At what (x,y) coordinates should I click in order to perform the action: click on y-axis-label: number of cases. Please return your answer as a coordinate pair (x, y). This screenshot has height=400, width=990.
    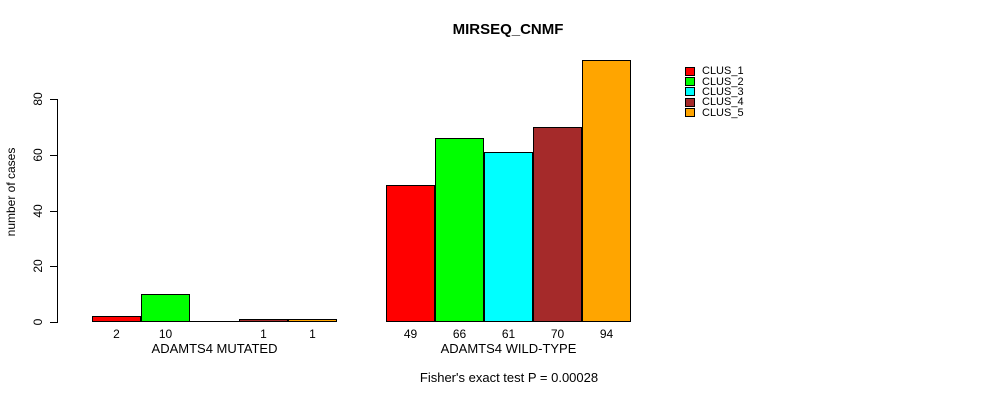
    Looking at the image, I should click on (11, 192).